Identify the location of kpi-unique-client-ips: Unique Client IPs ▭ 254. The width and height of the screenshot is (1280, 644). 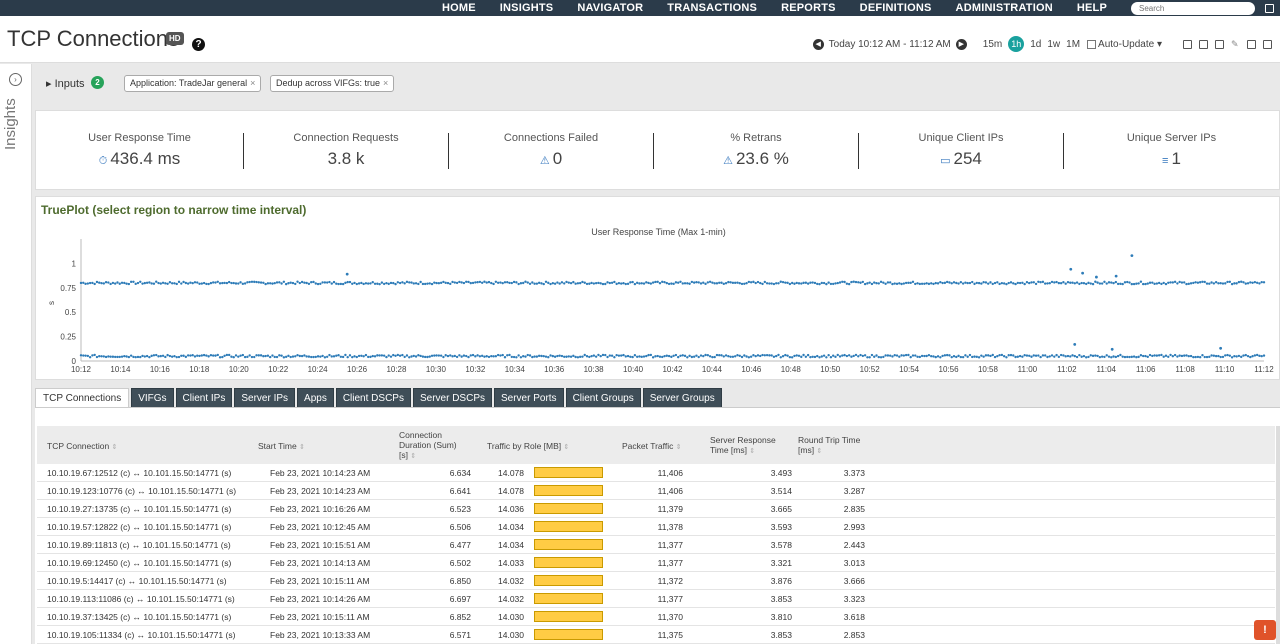
(961, 151).